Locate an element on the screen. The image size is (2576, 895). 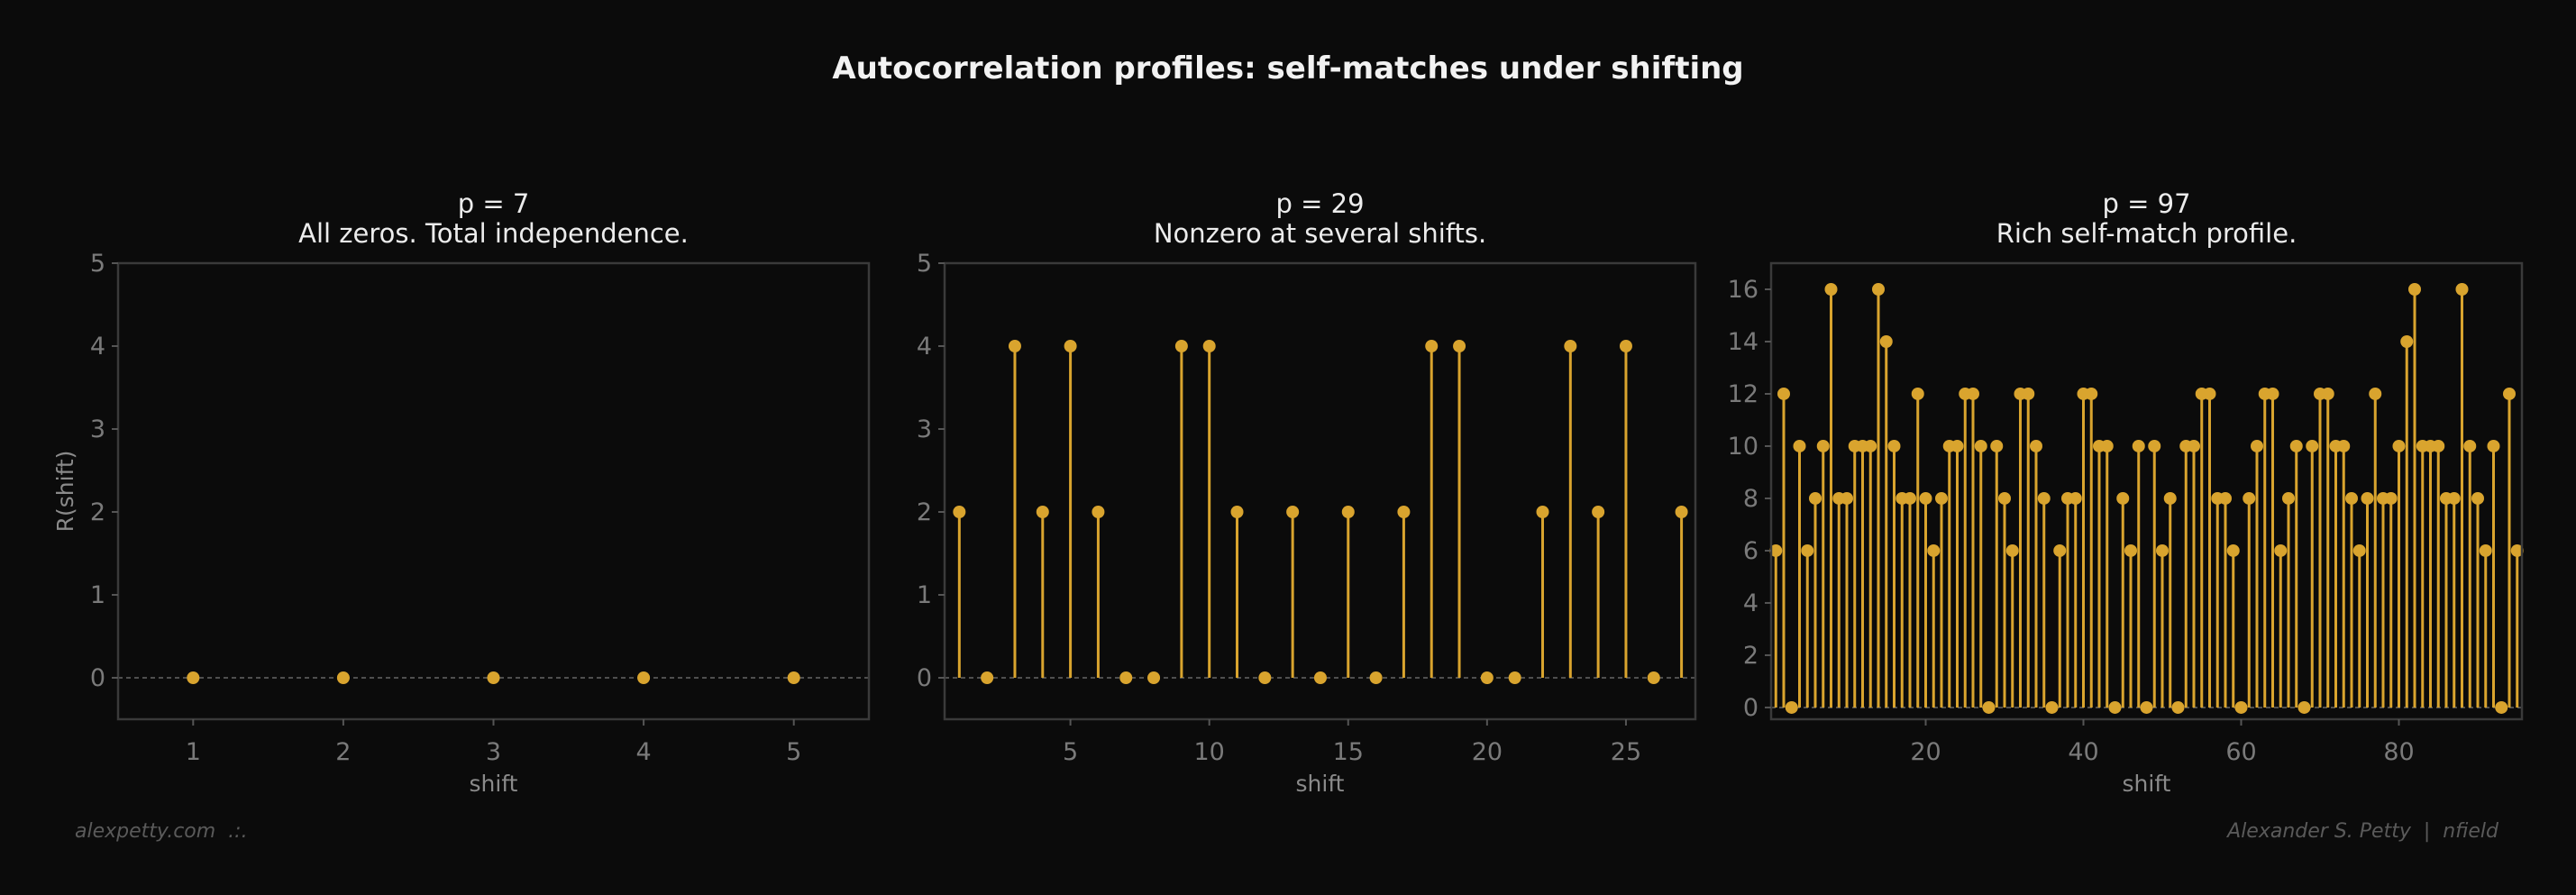
x-tick-label: 40 is located at coordinates (2083, 752).